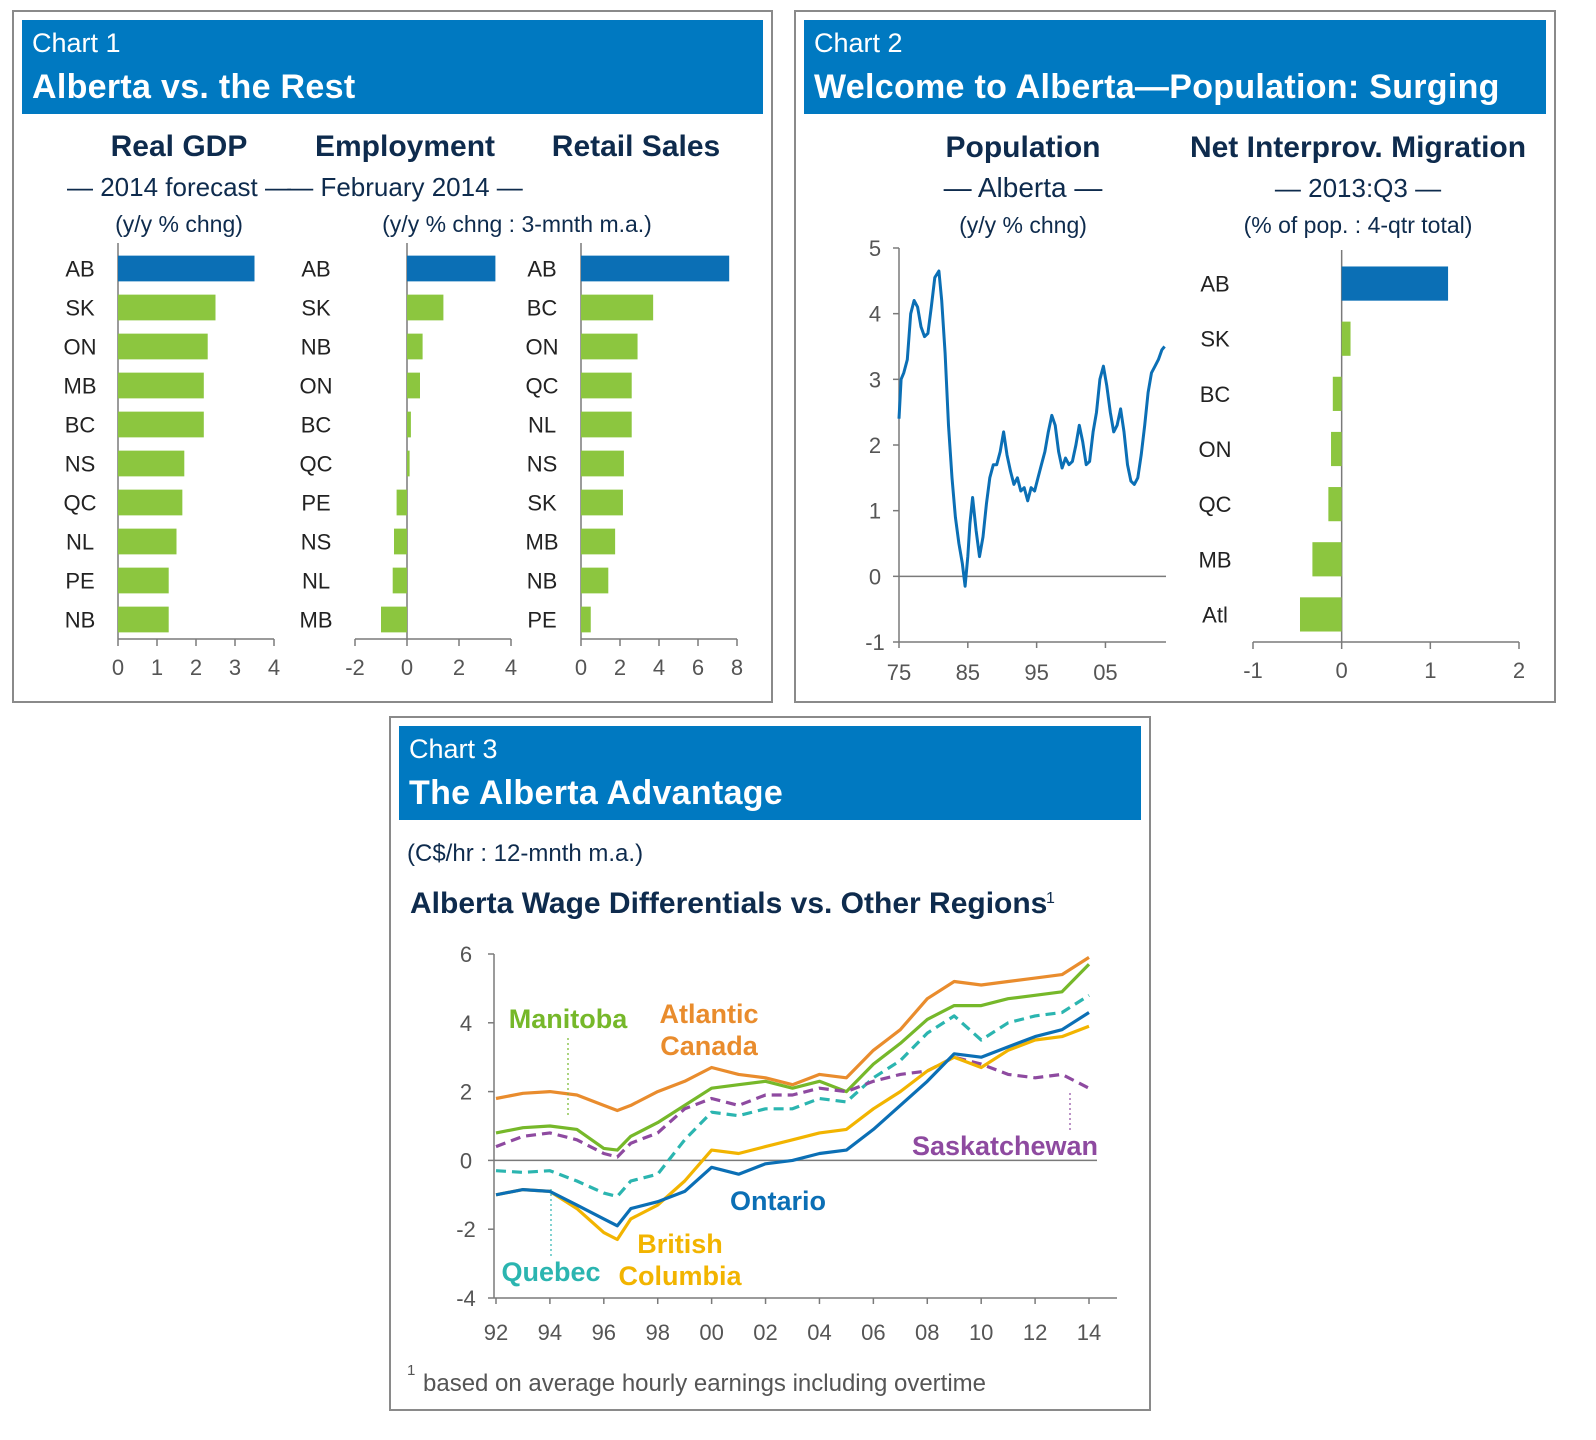 This screenshot has width=1596, height=1440. I want to click on chart1-employment-tick-label: 0, so click(407, 667).